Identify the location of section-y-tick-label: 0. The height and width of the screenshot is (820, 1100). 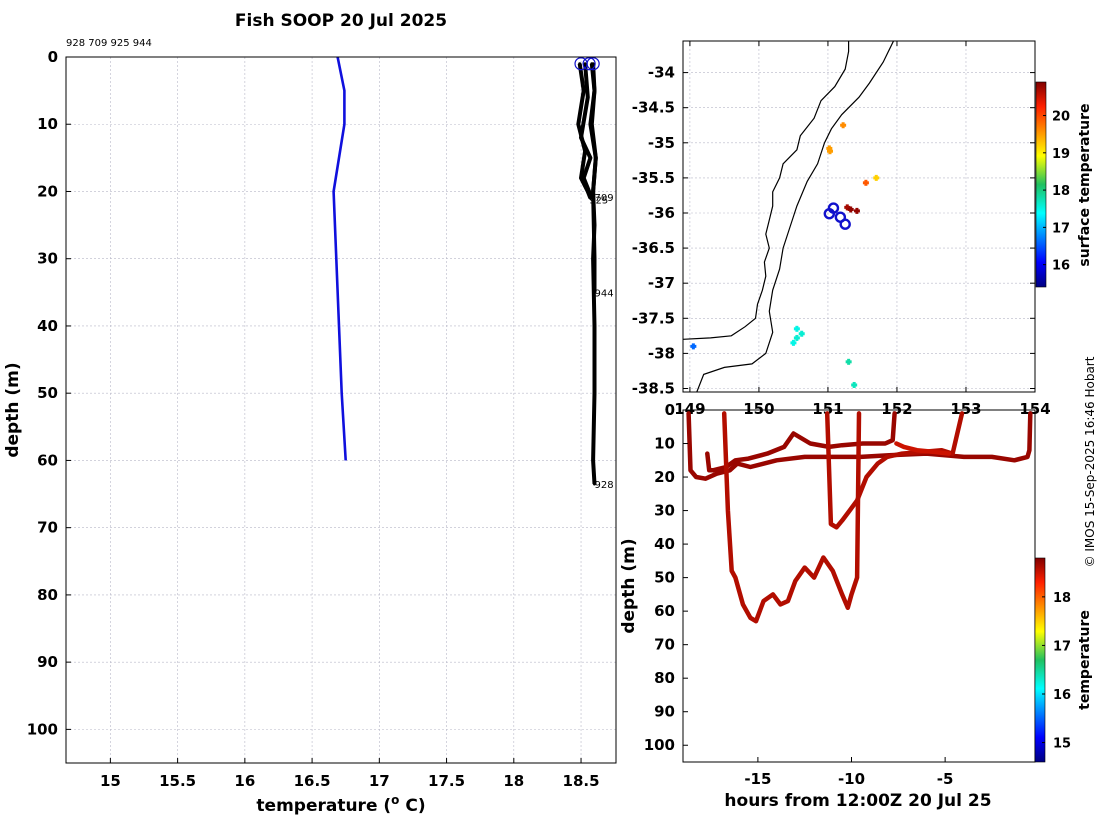
(670, 410).